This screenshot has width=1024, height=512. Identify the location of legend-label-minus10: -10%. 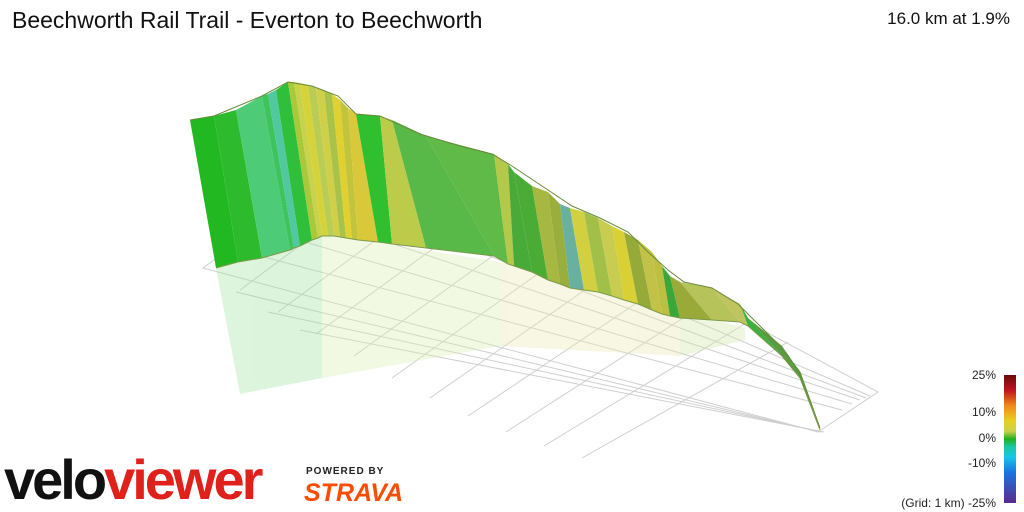
(981, 463).